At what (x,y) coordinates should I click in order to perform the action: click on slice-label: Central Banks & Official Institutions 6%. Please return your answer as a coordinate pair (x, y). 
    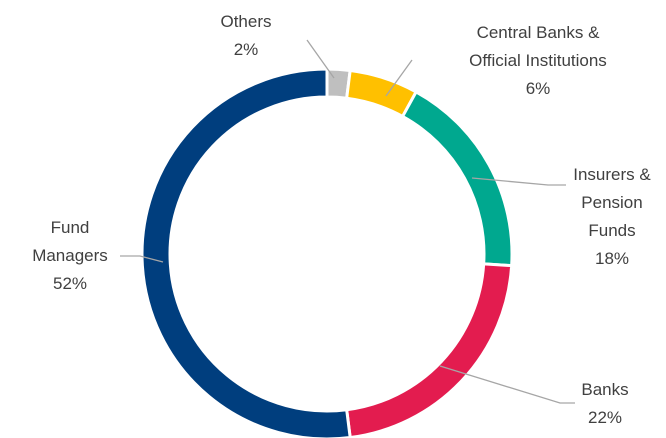
    Looking at the image, I should click on (538, 61).